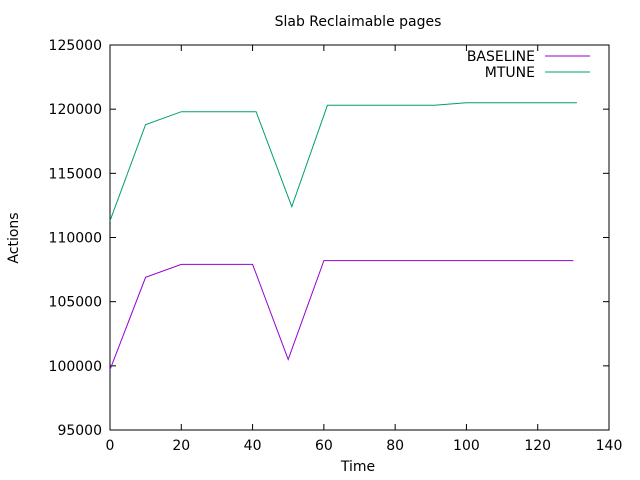 The height and width of the screenshot is (480, 640). I want to click on x-tick-label: 60, so click(324, 446).